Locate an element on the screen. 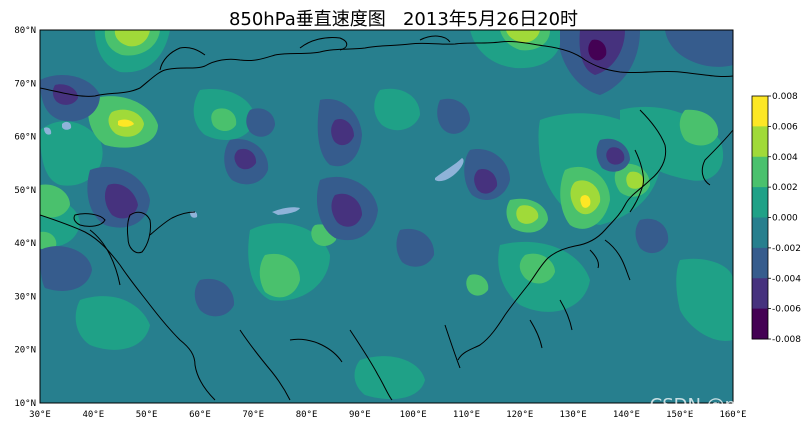  watermark: CSDN @mgl666 is located at coordinates (721, 405).